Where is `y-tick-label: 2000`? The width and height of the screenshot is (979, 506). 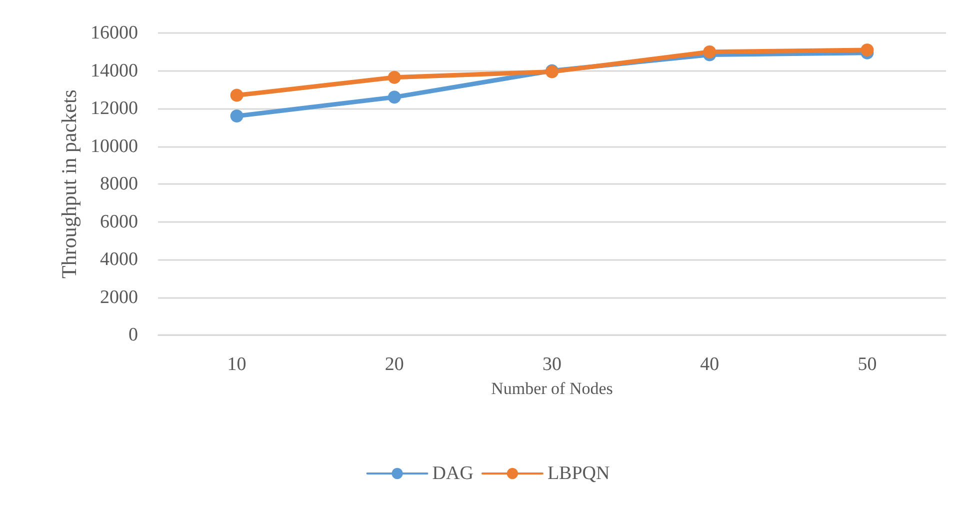
y-tick-label: 2000 is located at coordinates (119, 297).